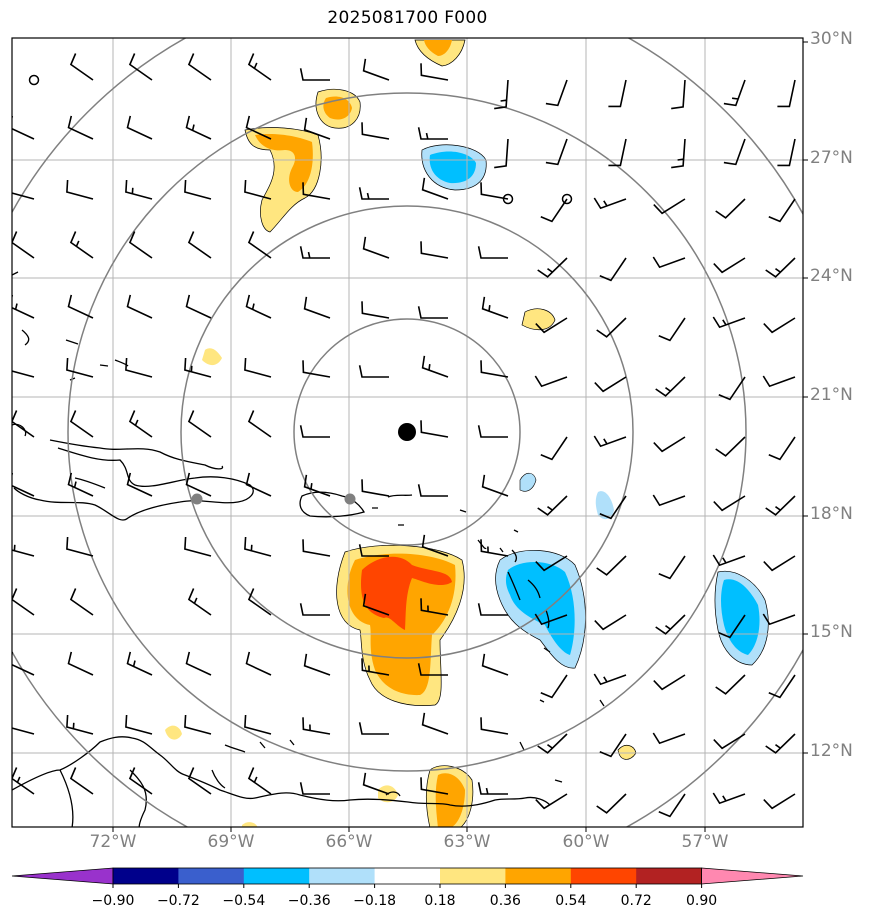  What do you see at coordinates (407, 18) in the screenshot?
I see `map-title: 2025081700 F000` at bounding box center [407, 18].